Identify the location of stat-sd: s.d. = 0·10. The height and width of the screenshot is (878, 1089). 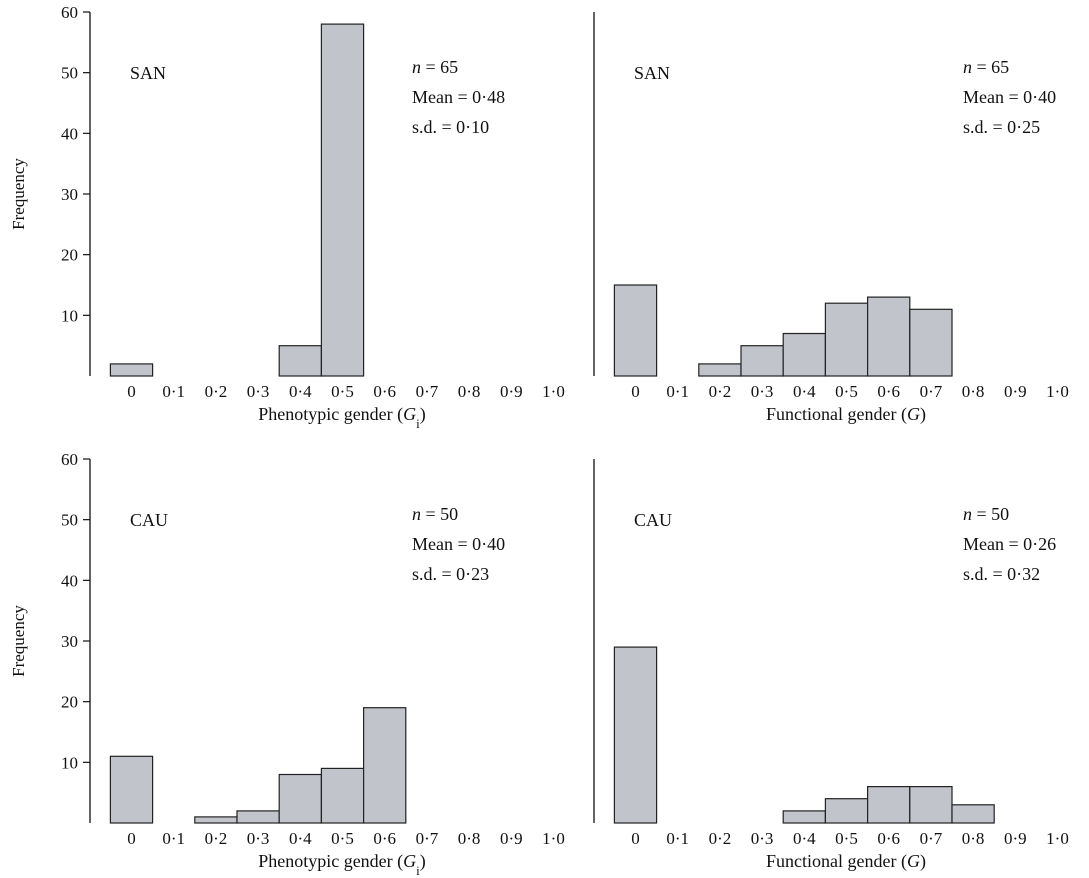
(450, 127).